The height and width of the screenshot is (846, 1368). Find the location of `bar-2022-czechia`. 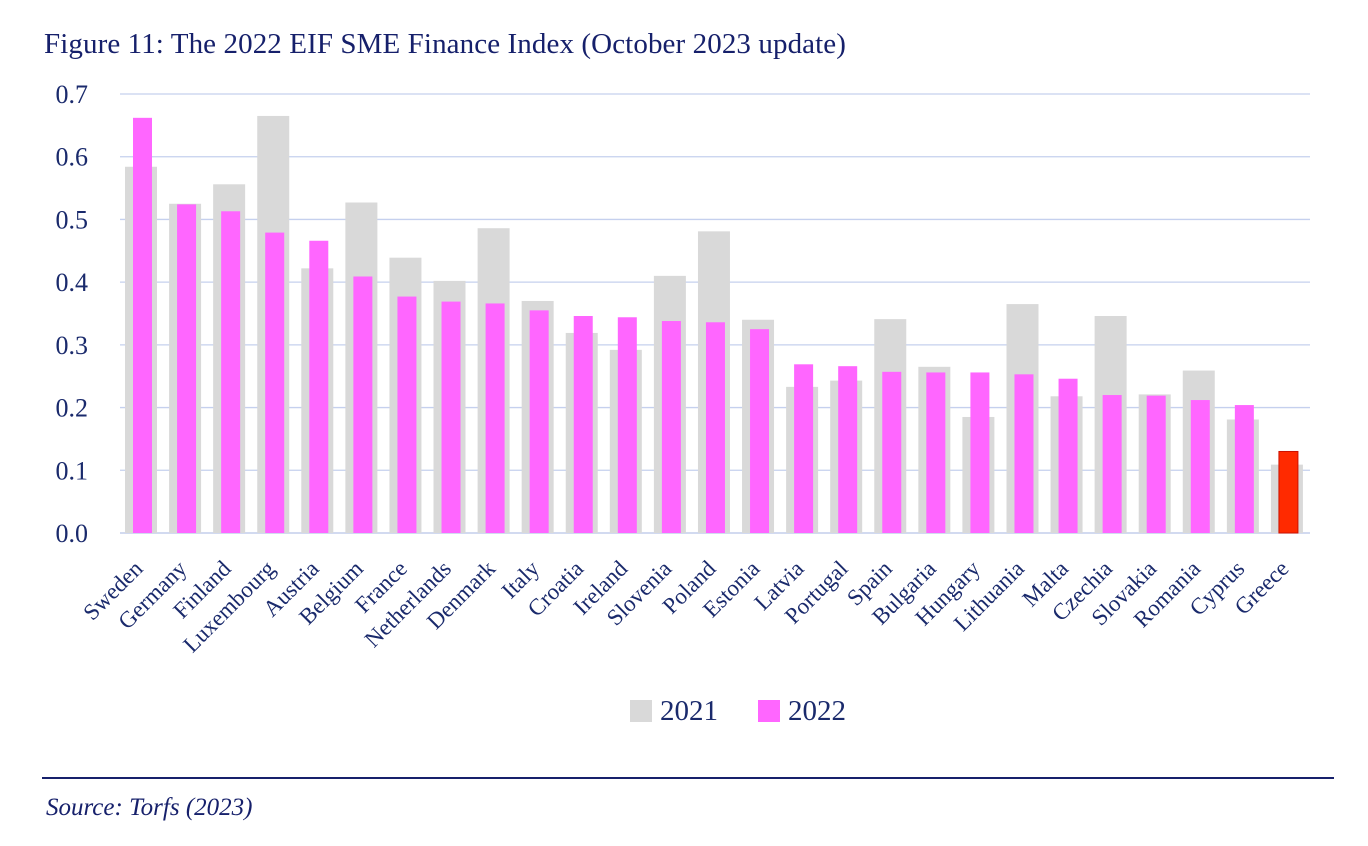

bar-2022-czechia is located at coordinates (1112, 464).